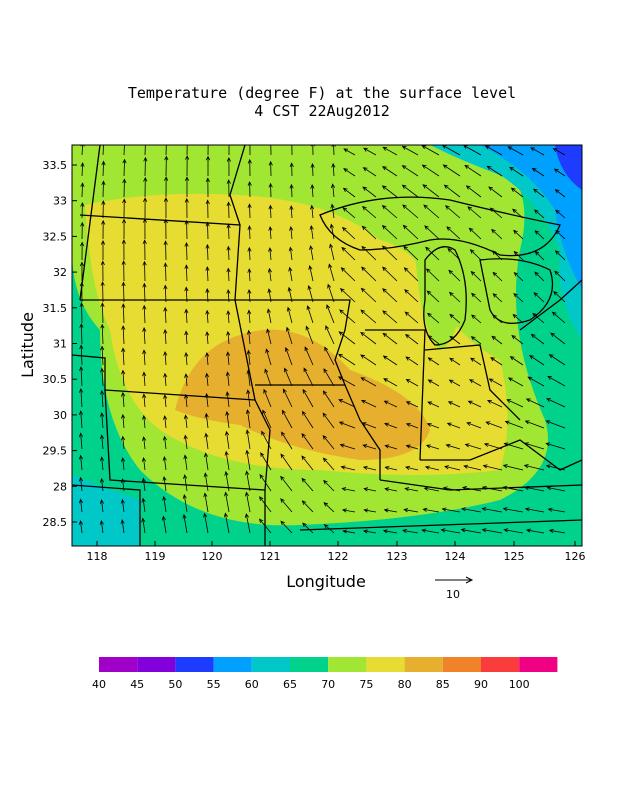 Image resolution: width=618 pixels, height=804 pixels. I want to click on reference-label: 10, so click(453, 594).